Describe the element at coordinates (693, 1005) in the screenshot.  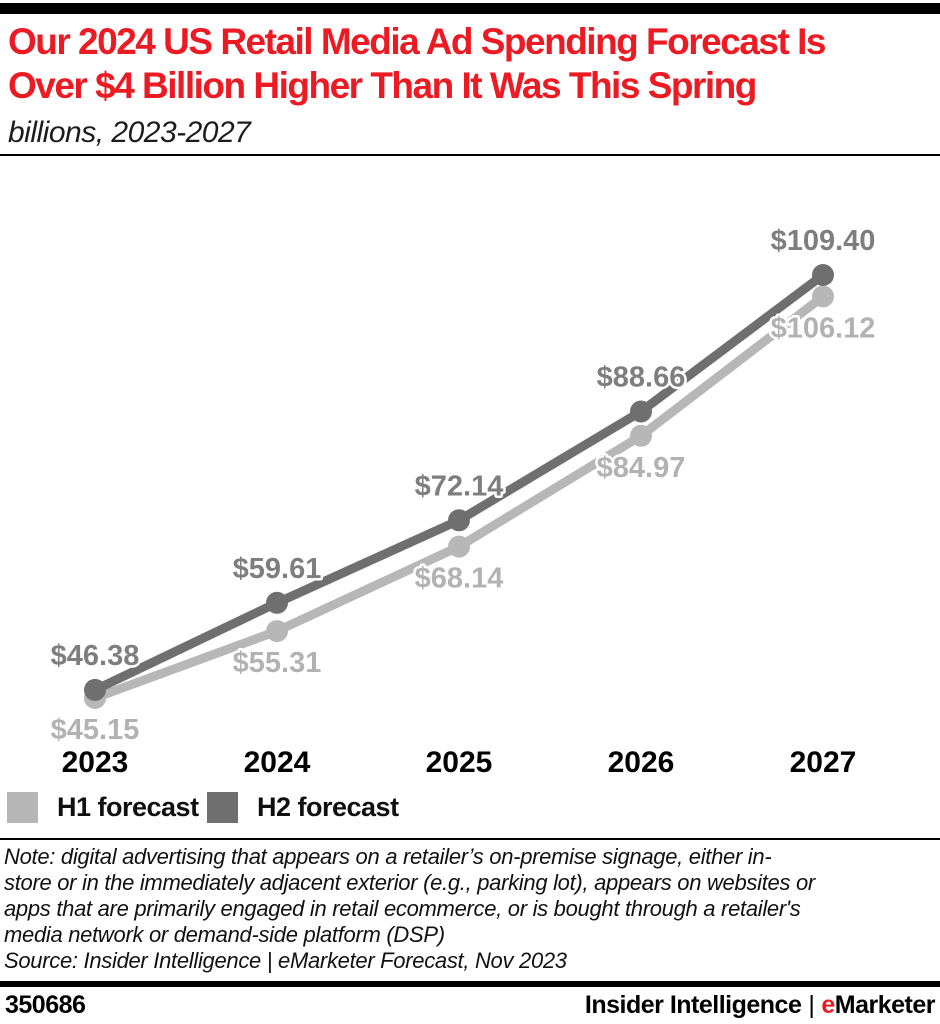
I see `brand-left: Insider Intelligence` at that location.